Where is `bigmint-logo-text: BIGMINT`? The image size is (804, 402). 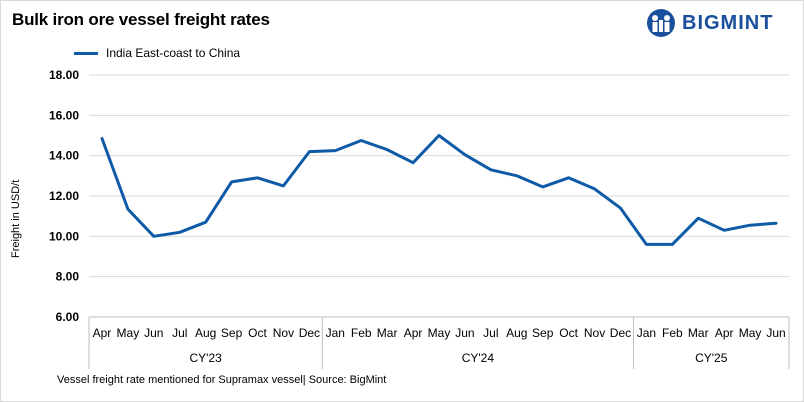 bigmint-logo-text: BIGMINT is located at coordinates (728, 22).